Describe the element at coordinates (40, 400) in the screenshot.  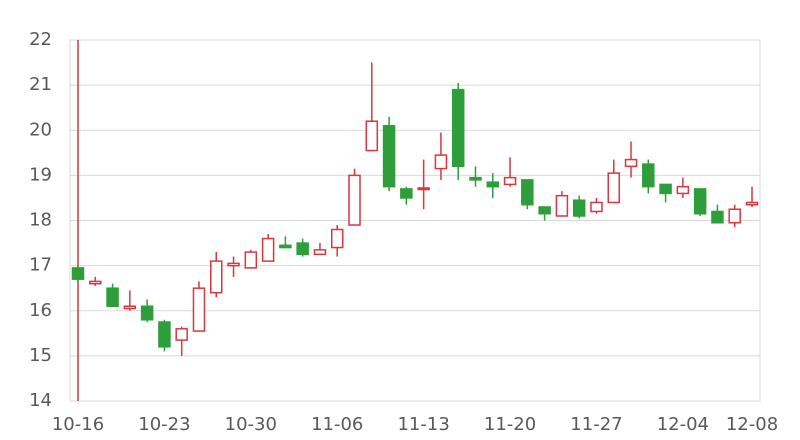
I see `y-tick-label: 14` at that location.